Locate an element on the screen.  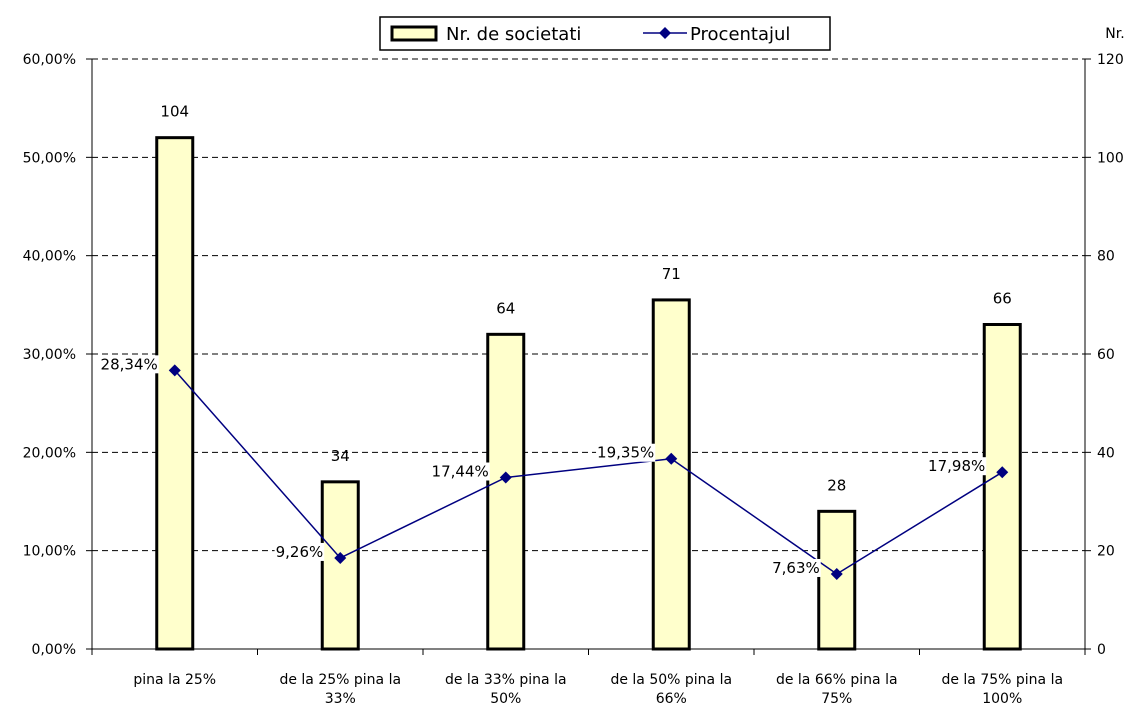
right-tick-label: 80 is located at coordinates (1106, 257).